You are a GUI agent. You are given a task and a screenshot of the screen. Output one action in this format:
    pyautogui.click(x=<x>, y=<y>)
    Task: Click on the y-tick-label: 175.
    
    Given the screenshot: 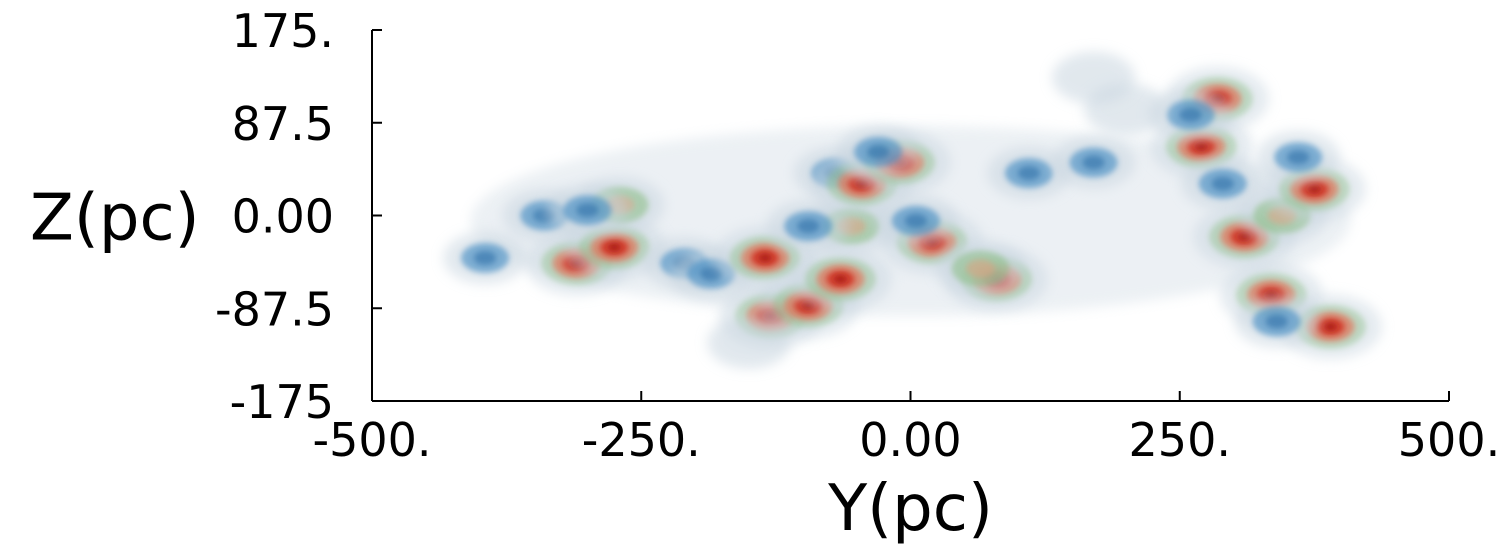 What is the action you would take?
    pyautogui.click(x=283, y=31)
    